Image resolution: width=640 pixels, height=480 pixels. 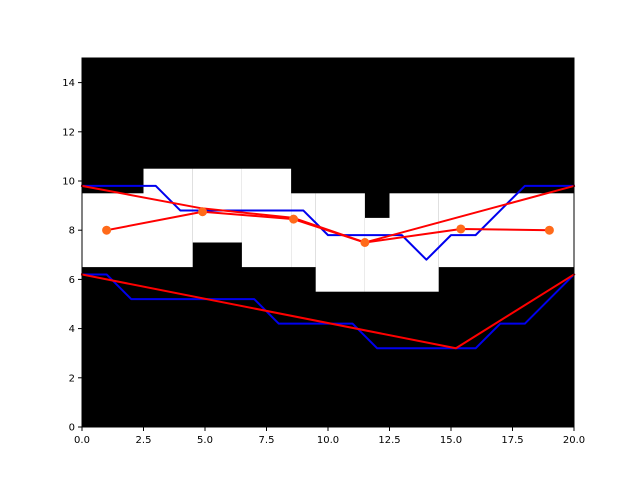 I want to click on series-1-line, so click(x=328, y=311).